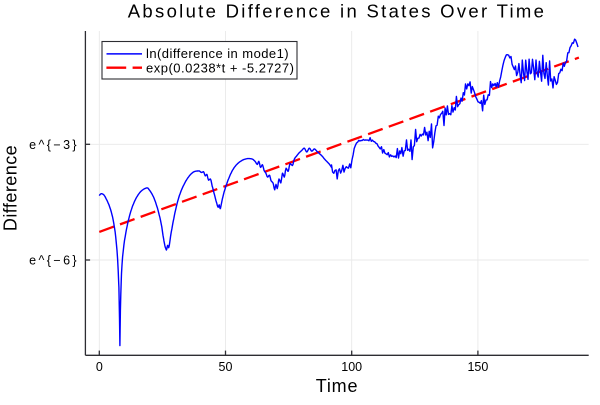 This screenshot has height=405, width=600. I want to click on svg-text:Absolute Difference in States: Absolute Difference in States Over Time, so click(337, 11).